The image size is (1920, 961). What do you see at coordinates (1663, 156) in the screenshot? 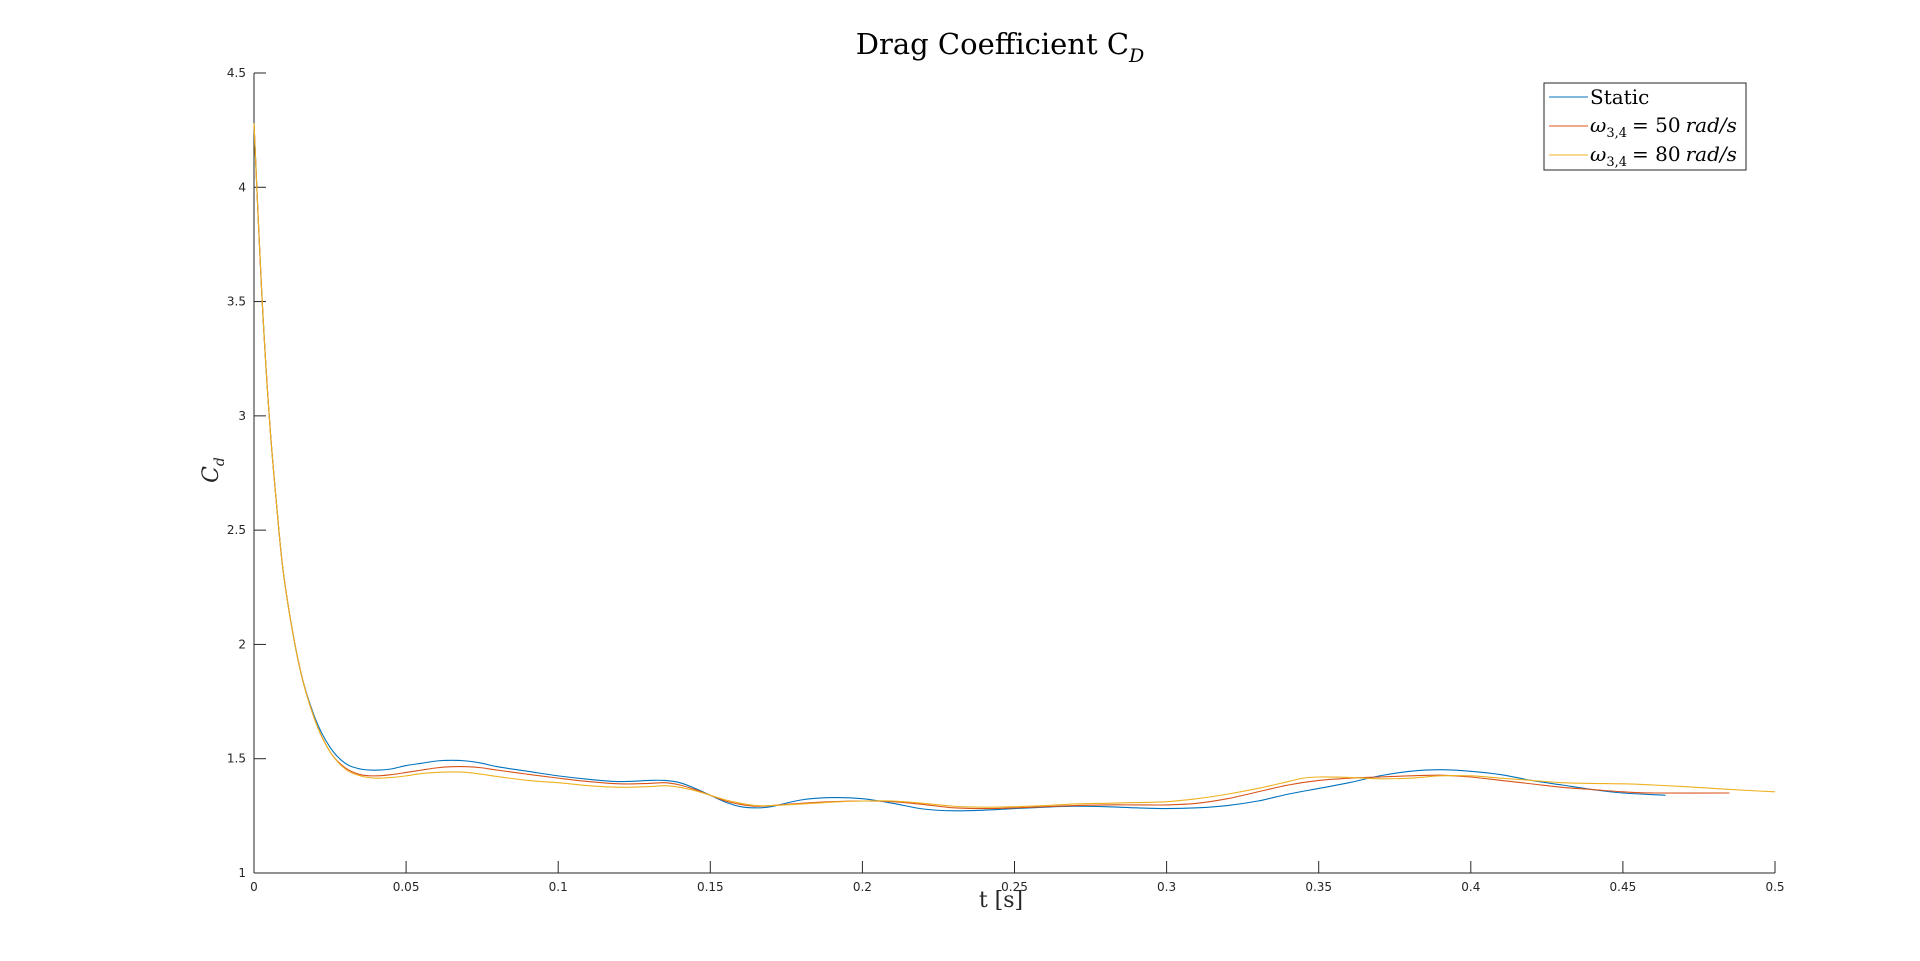
I see `legend-label-omega-80: ω3,4 = 80 rad/s` at bounding box center [1663, 156].